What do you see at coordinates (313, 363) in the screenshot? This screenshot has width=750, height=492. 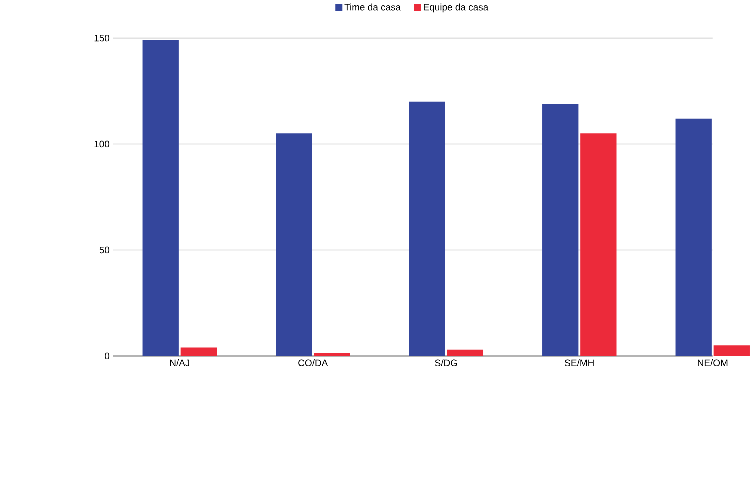 I see `x-tick-label: CO/DA` at bounding box center [313, 363].